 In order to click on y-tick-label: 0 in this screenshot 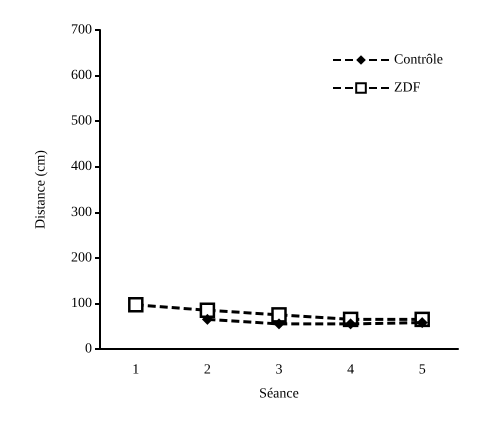, I will do `click(88, 349)`.